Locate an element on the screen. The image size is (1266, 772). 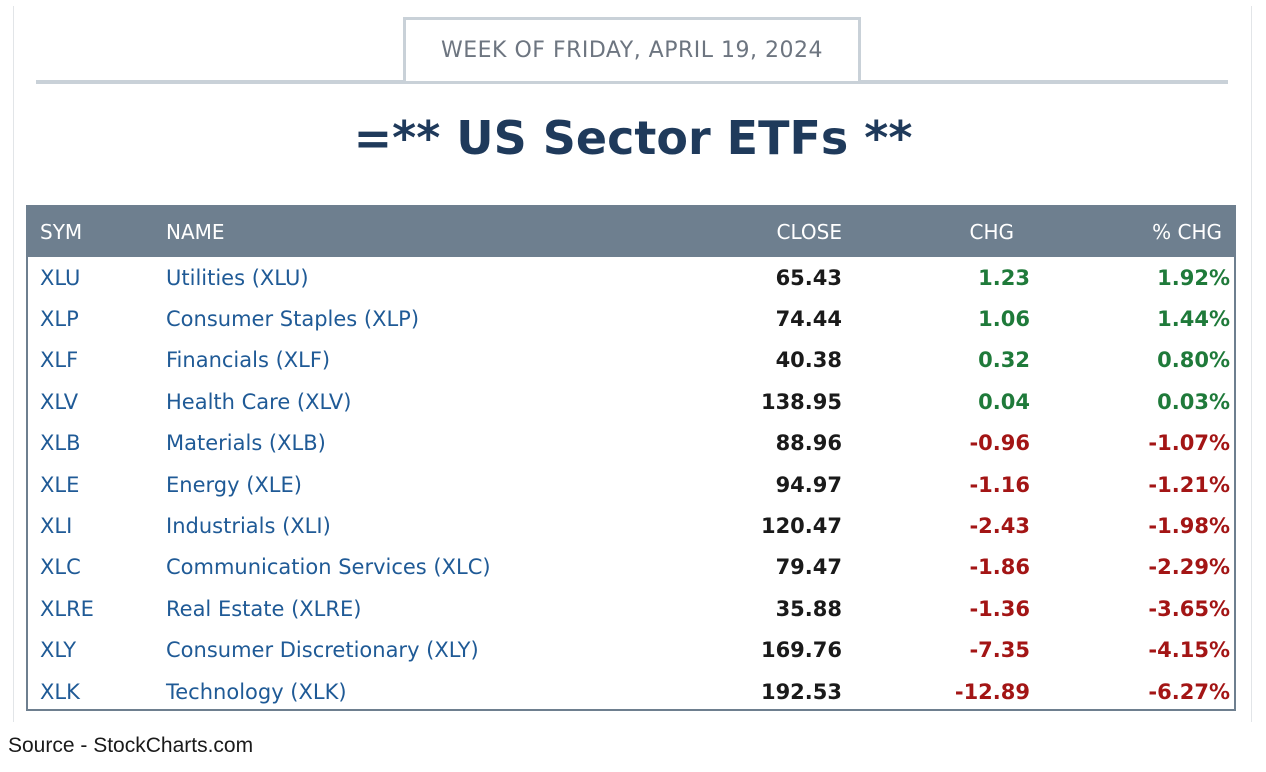
cell-change: -1.86 is located at coordinates (999, 567).